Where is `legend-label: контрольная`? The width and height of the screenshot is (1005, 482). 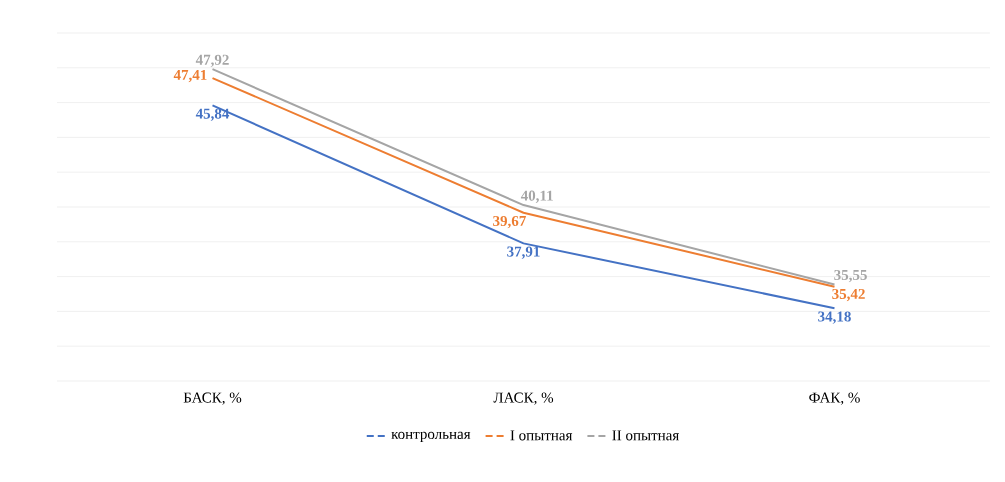 legend-label: контрольная is located at coordinates (431, 437).